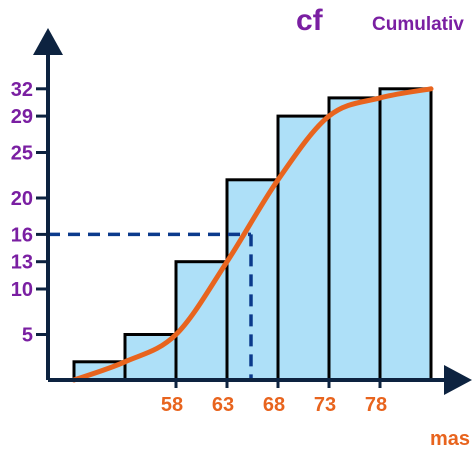 Image resolution: width=474 pixels, height=452 pixels. Describe the element at coordinates (29, 213) in the screenshot. I see `y-tick-labels: 5 10 13 16 20 25 29 32` at that location.